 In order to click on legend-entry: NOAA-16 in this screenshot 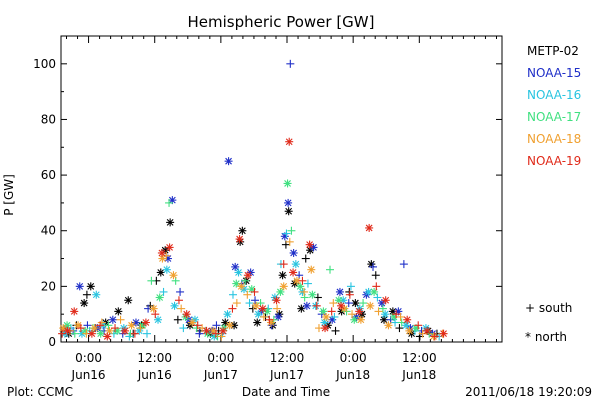, I will do `click(554, 95)`.